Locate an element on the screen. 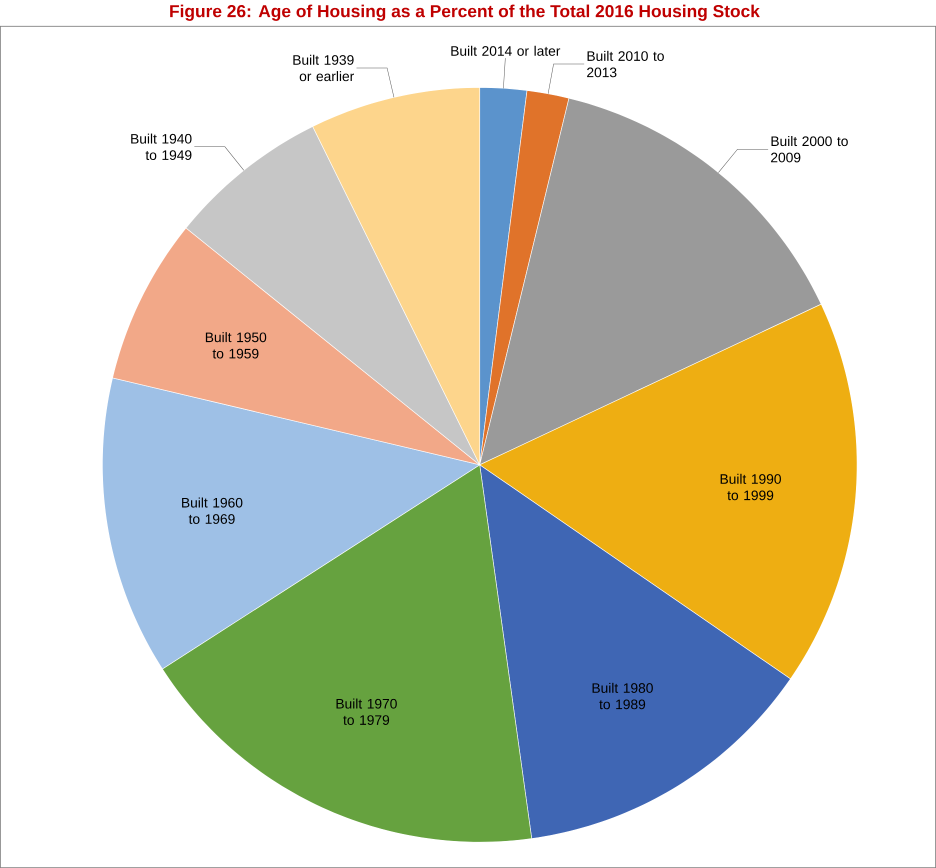  slice-label: Built 1950 to 1959 is located at coordinates (236, 345).